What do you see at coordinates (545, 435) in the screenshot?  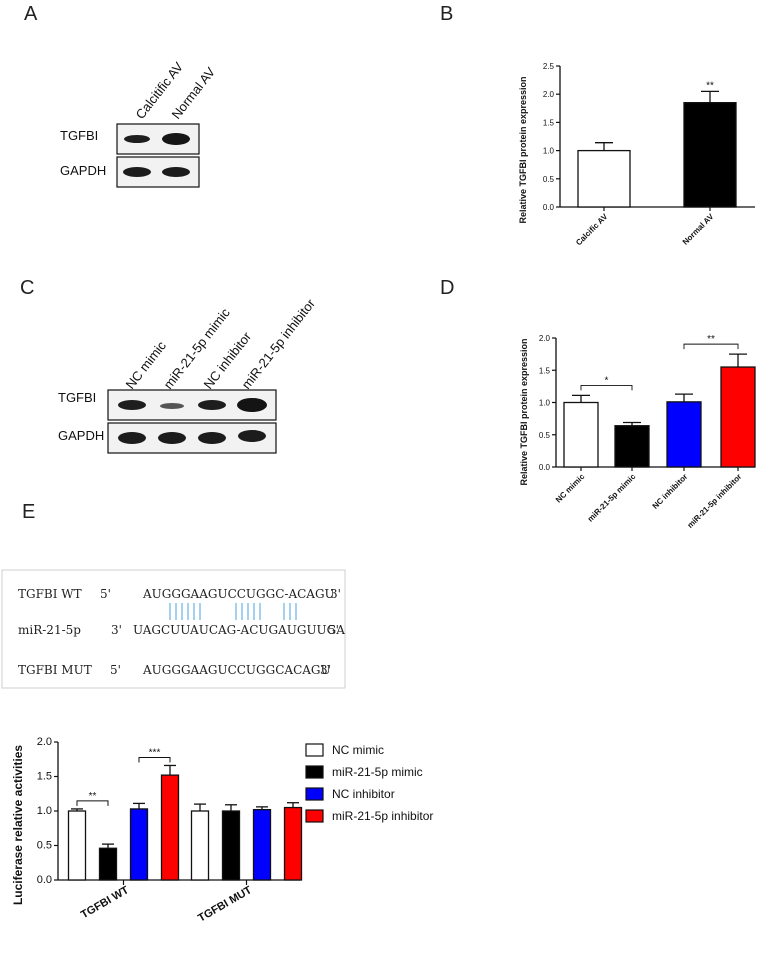 I see `chart-d-y-tick-label: 0.5` at bounding box center [545, 435].